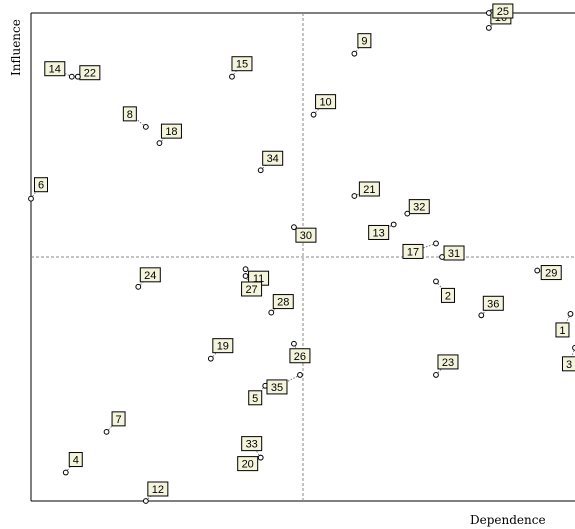 The image size is (575, 529). I want to click on point-12: 12, so click(155, 492).